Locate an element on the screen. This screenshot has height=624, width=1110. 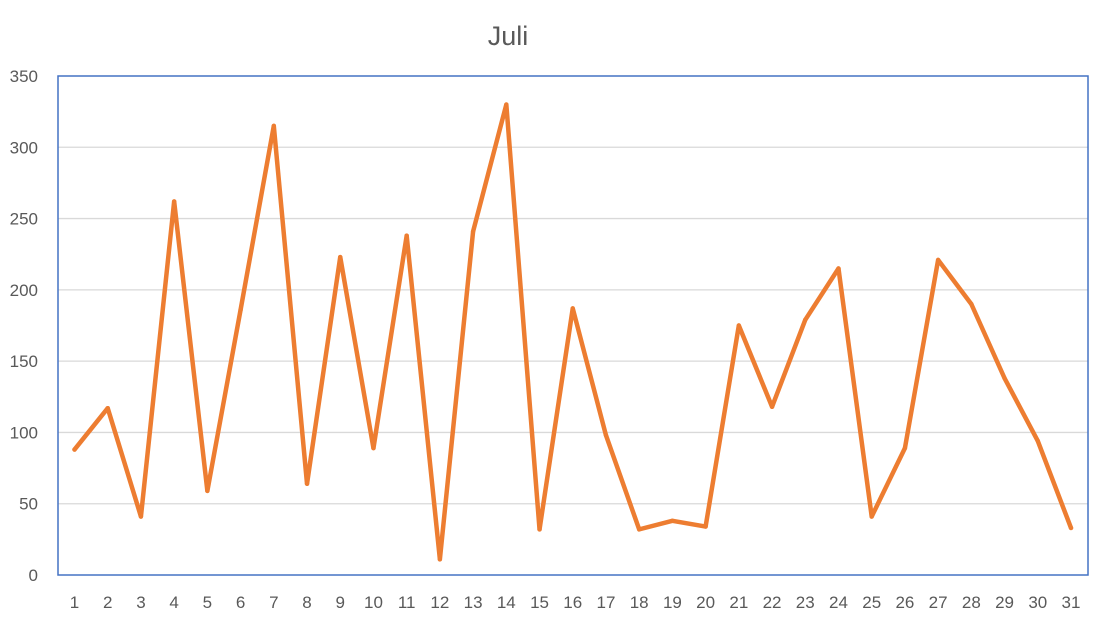
y-tick-label: 50 is located at coordinates (28, 504).